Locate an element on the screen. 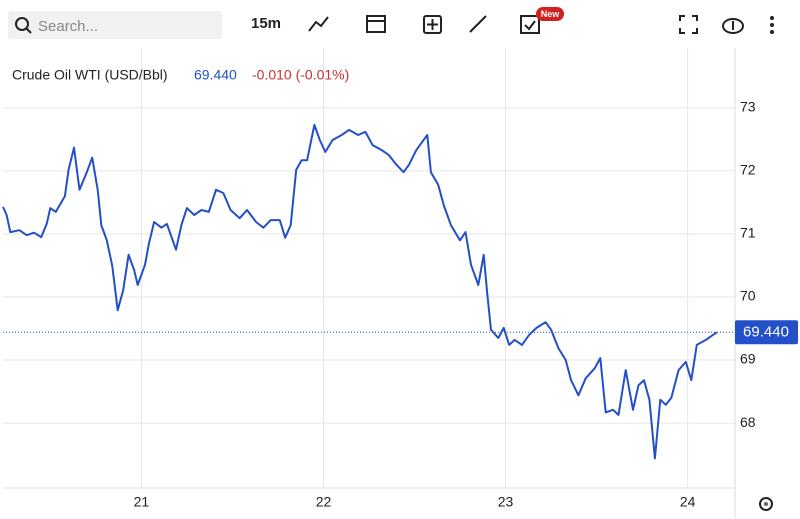 The image size is (800, 519). instrument-name: Crude Oil WTI (USD/Bbl) is located at coordinates (90, 75).